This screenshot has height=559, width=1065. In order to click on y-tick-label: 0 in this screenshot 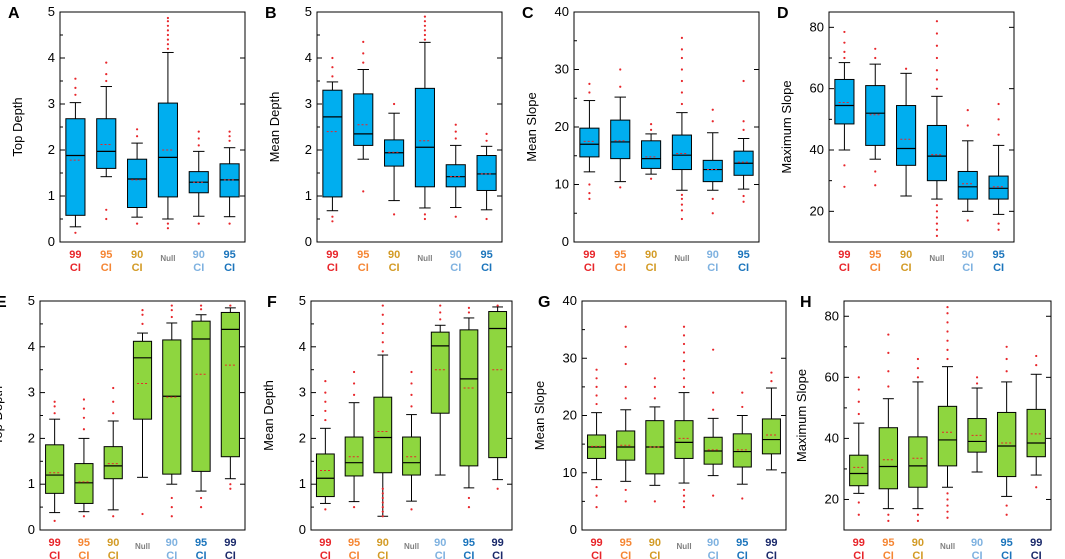, I will do `click(308, 241)`.